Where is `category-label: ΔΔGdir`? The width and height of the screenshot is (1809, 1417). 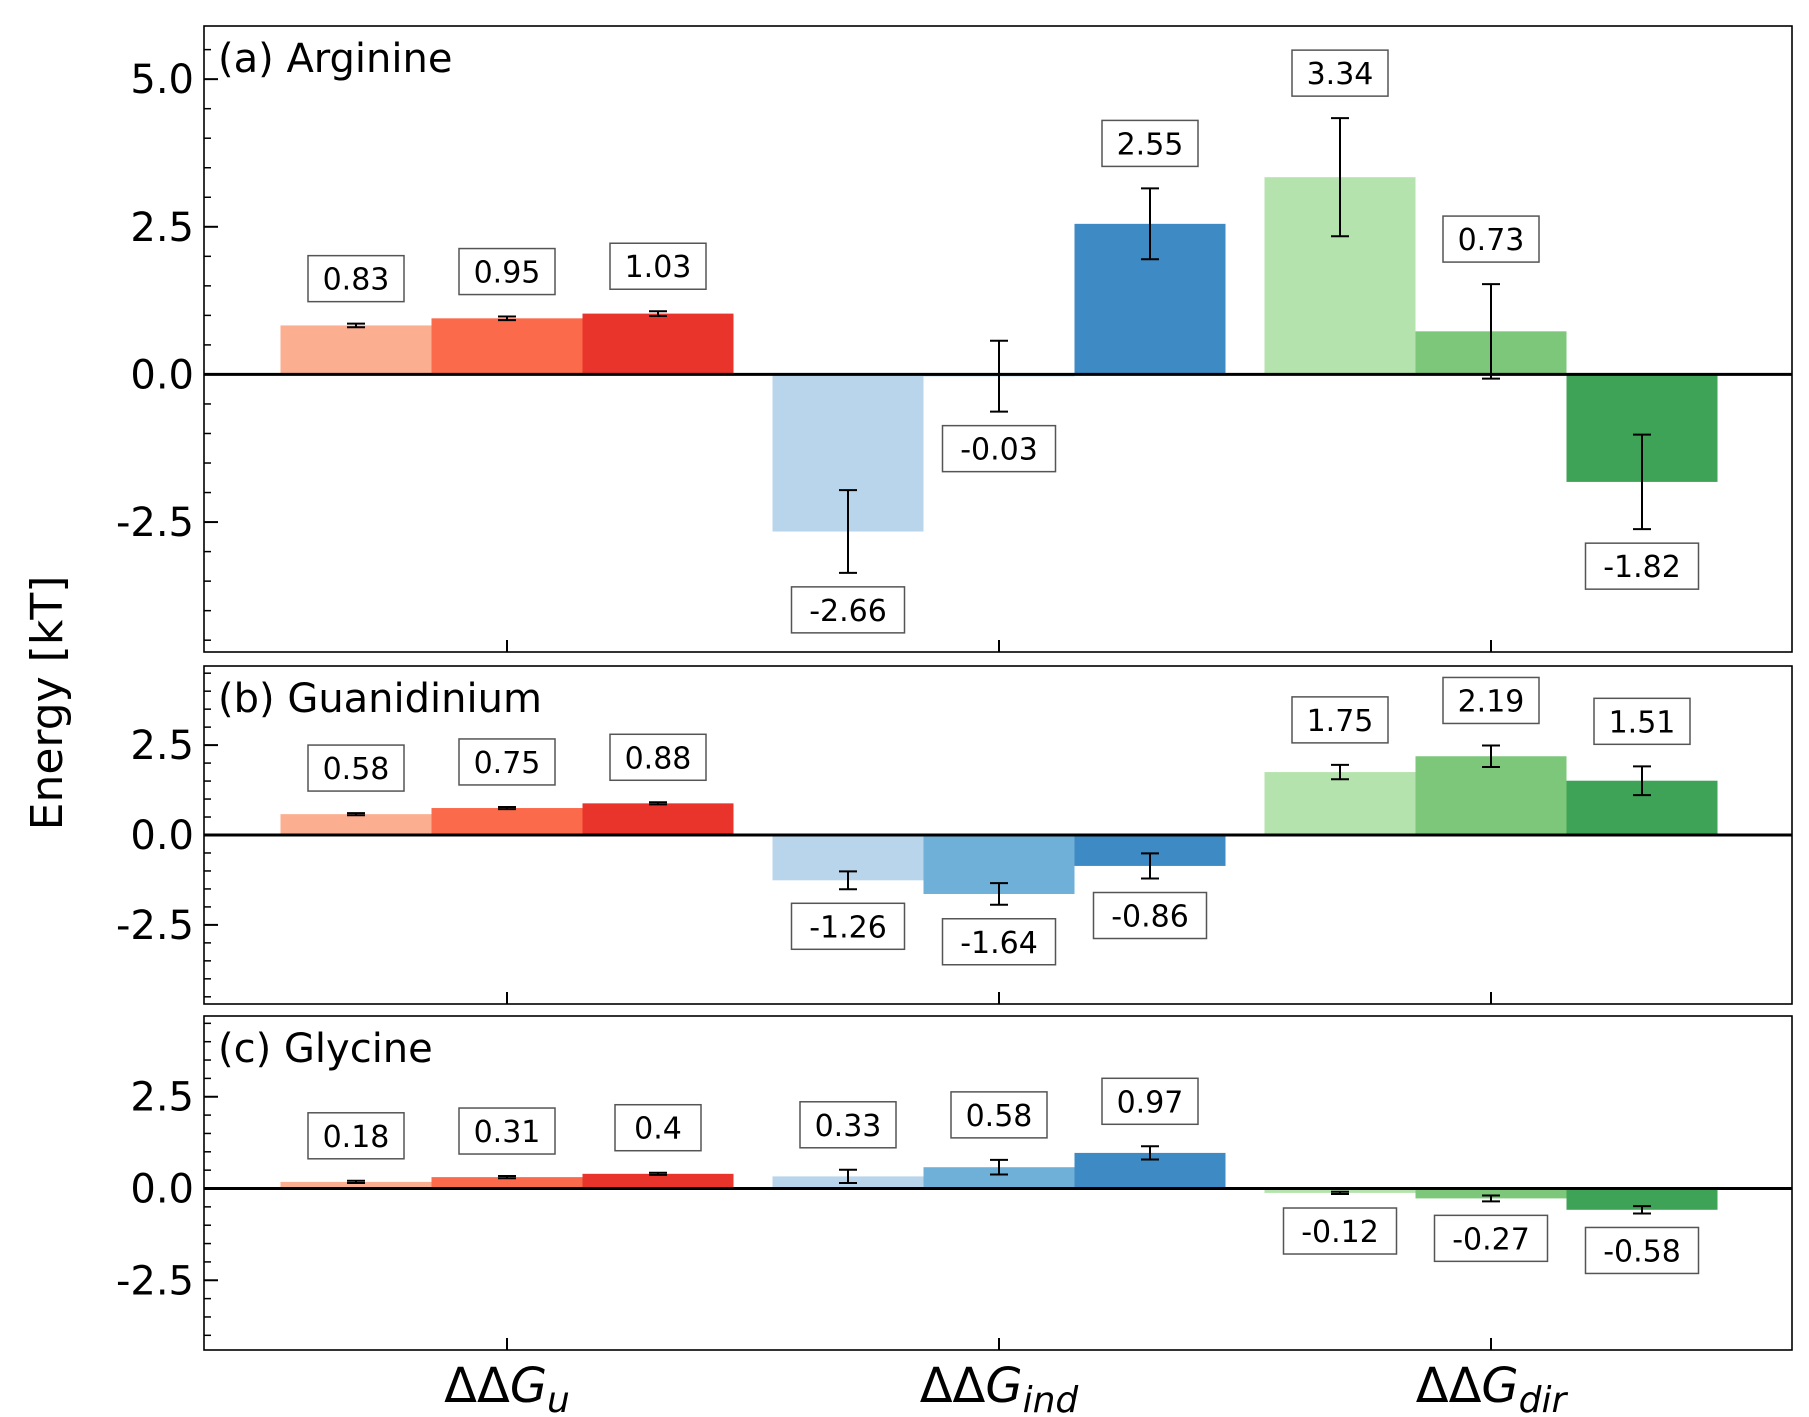 category-label: ΔΔGdir is located at coordinates (1492, 1387).